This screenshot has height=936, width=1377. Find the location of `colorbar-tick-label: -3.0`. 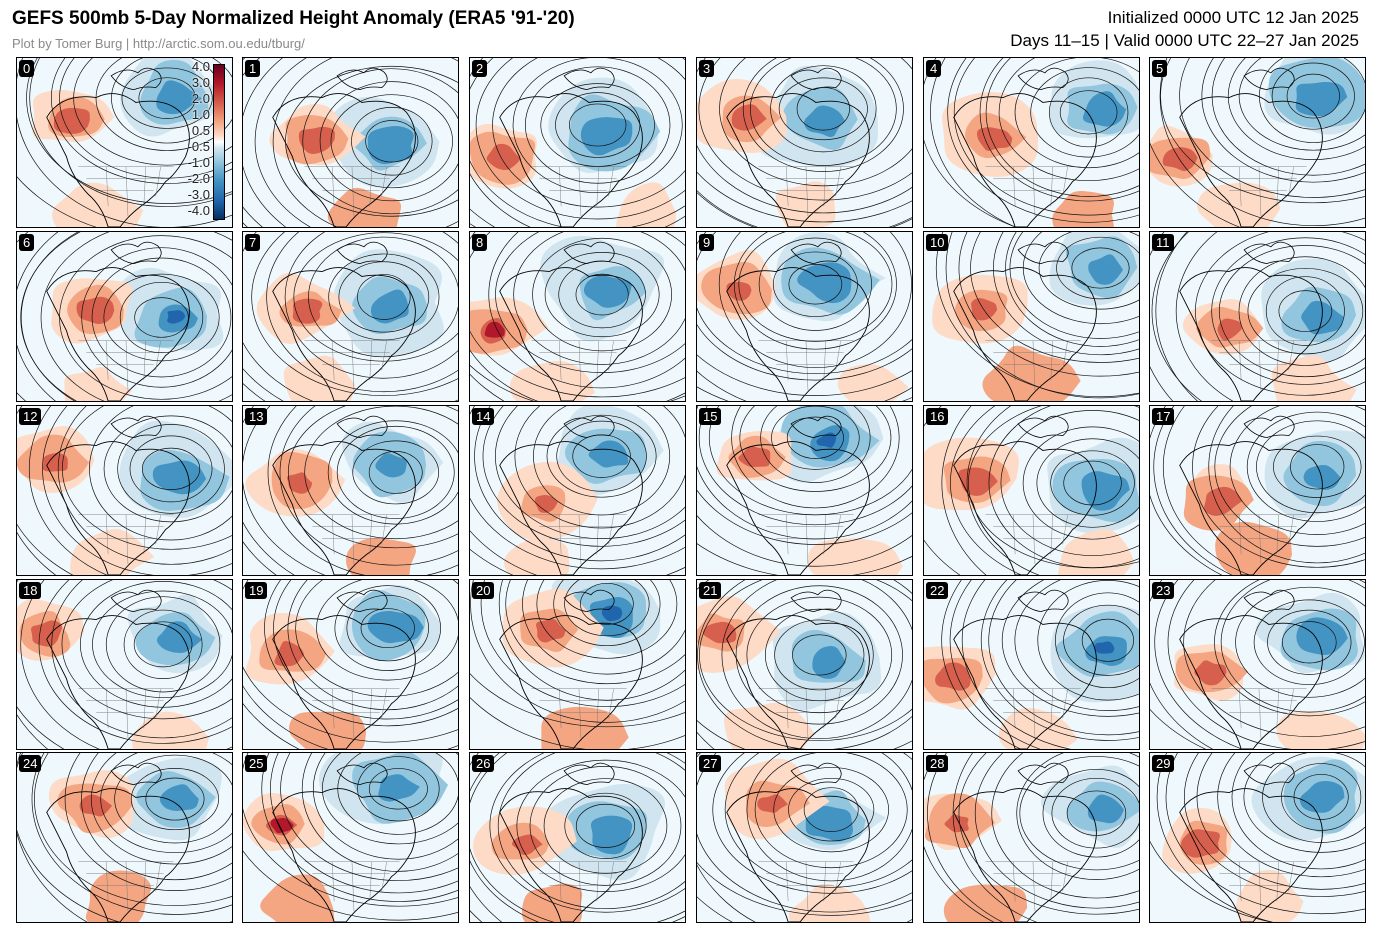

colorbar-tick-label: -3.0 is located at coordinates (198, 194).